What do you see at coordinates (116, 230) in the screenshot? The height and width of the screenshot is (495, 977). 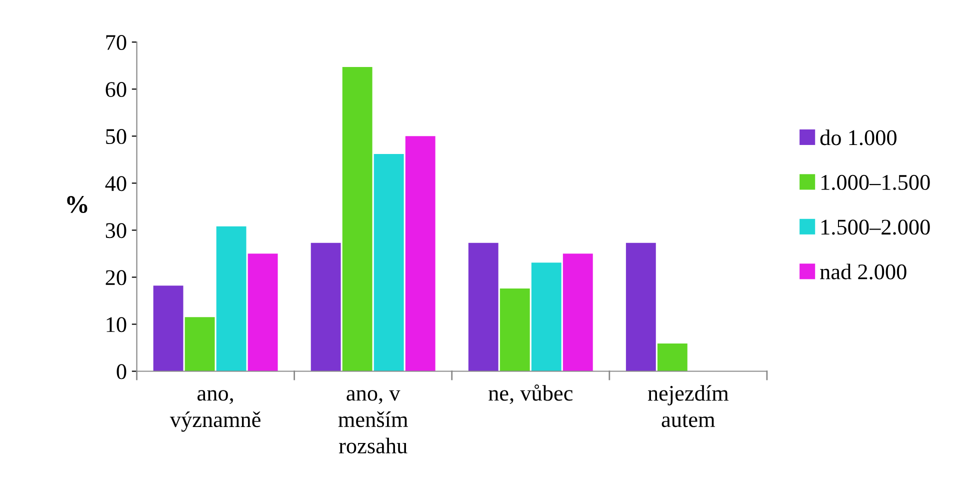 I see `y-tick-label: 30` at bounding box center [116, 230].